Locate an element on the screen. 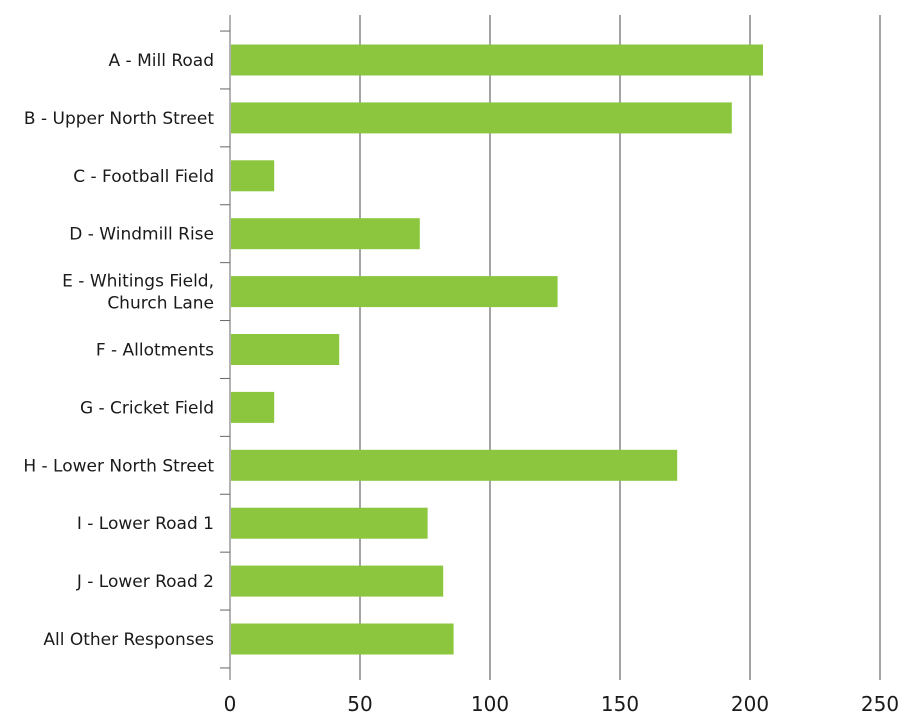  category-label: I - Lower Road 1 is located at coordinates (145, 524).